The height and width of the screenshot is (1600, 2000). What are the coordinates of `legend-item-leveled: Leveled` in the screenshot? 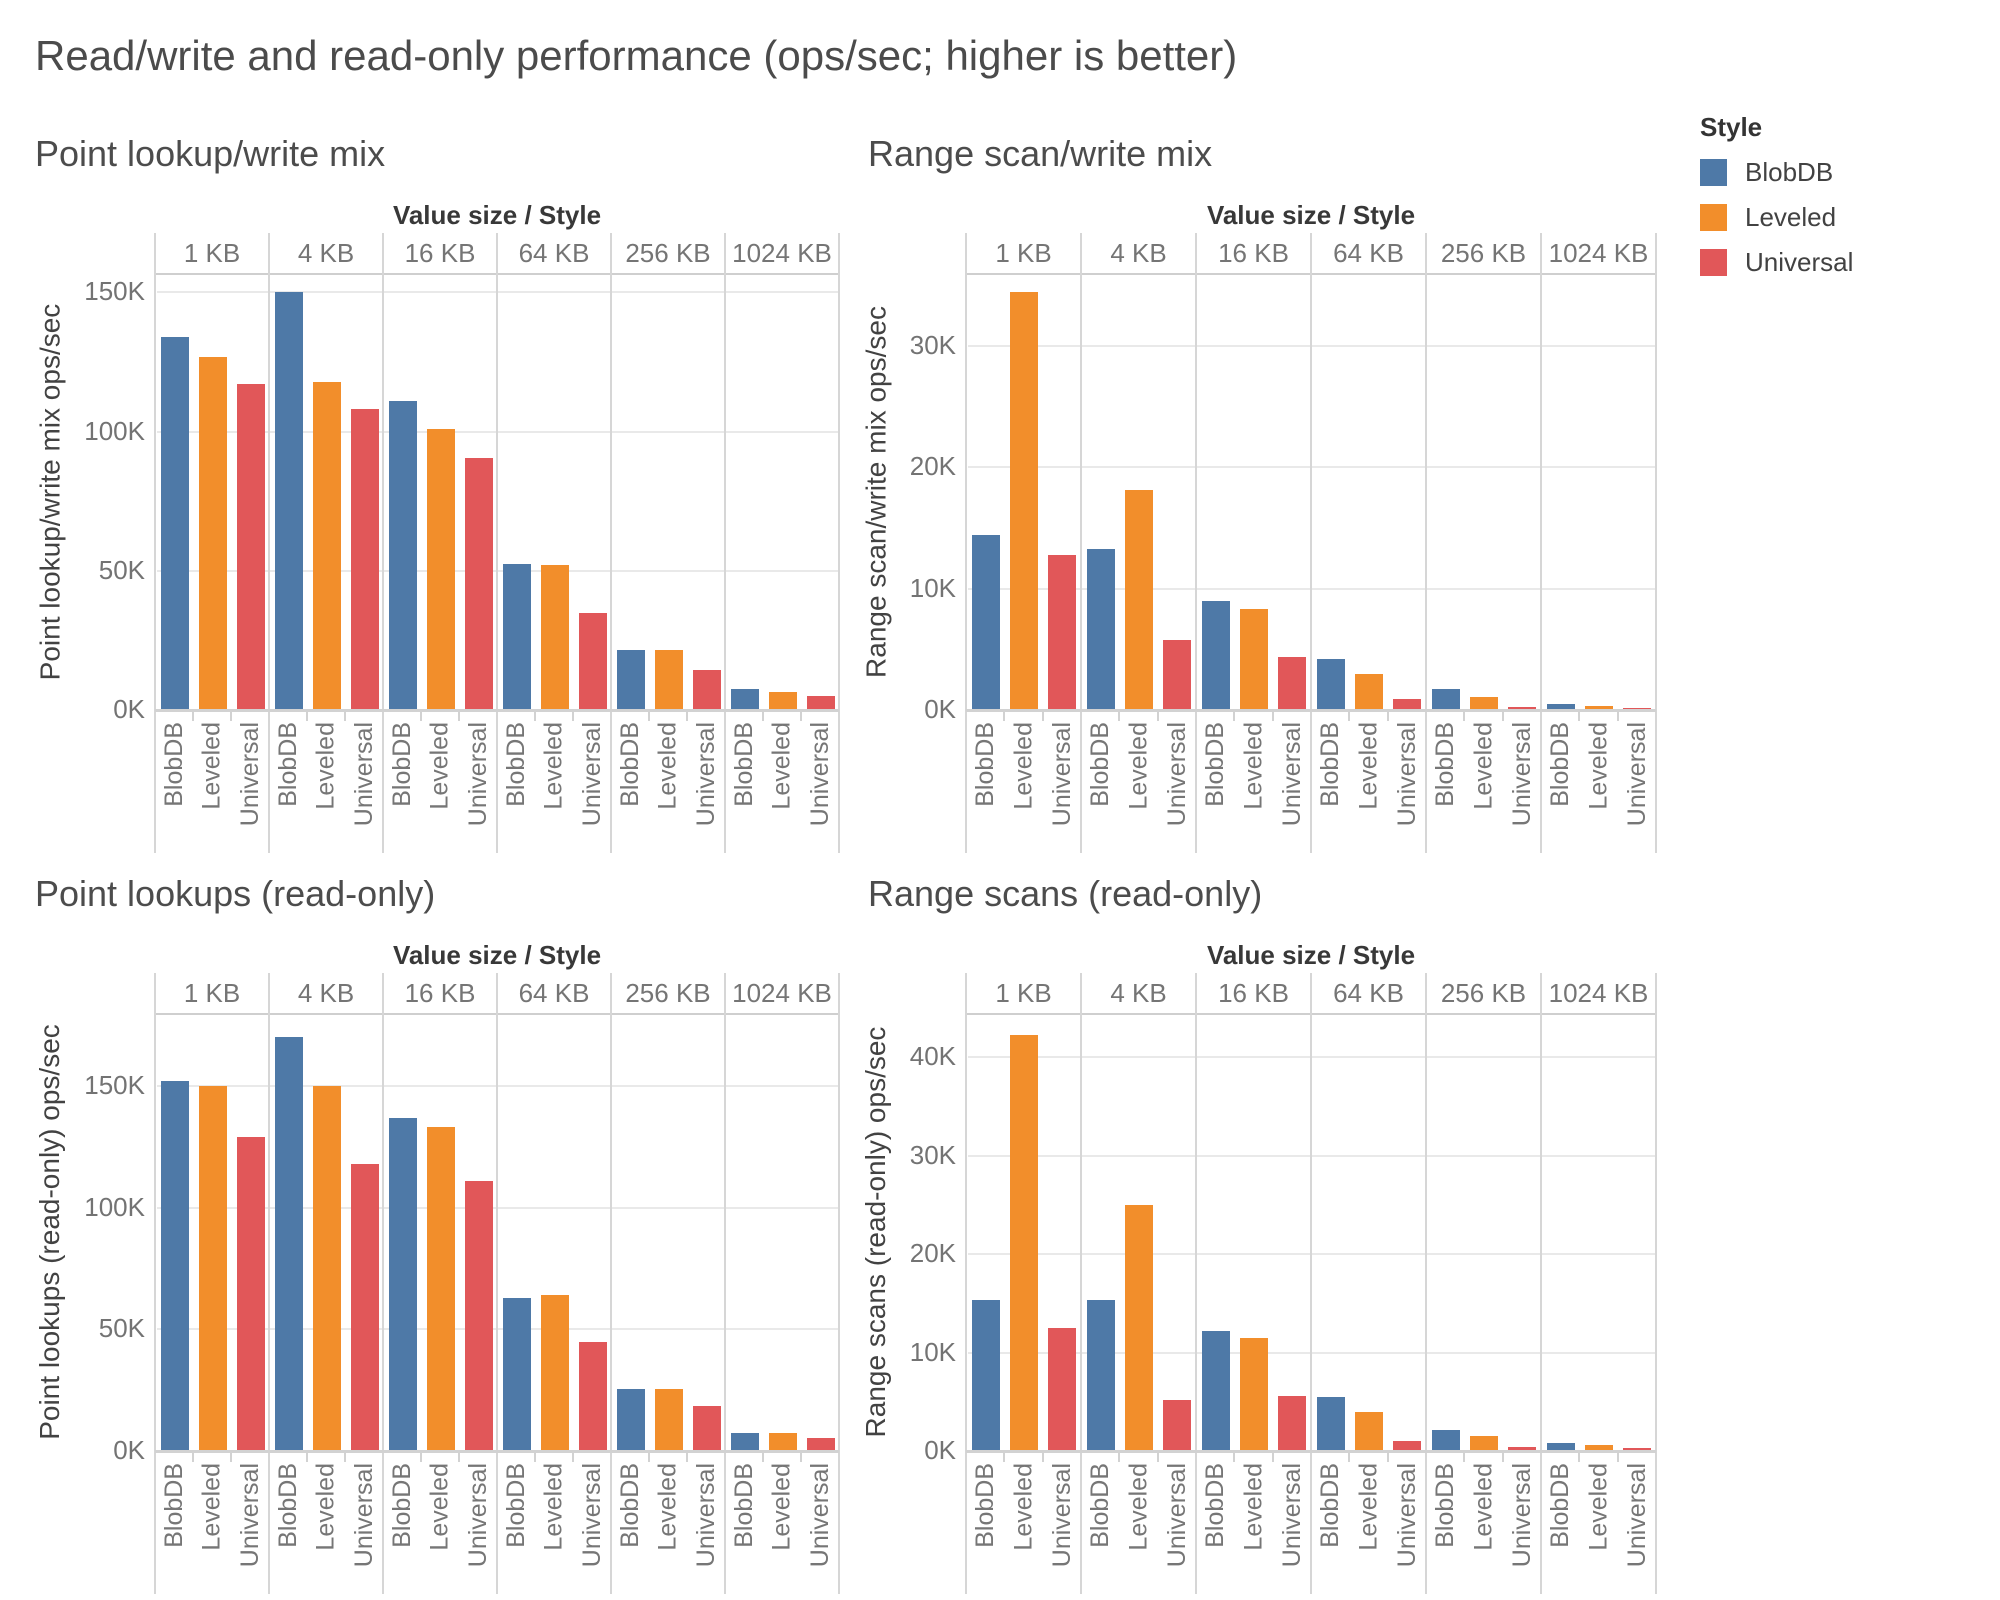 It's located at (1830, 217).